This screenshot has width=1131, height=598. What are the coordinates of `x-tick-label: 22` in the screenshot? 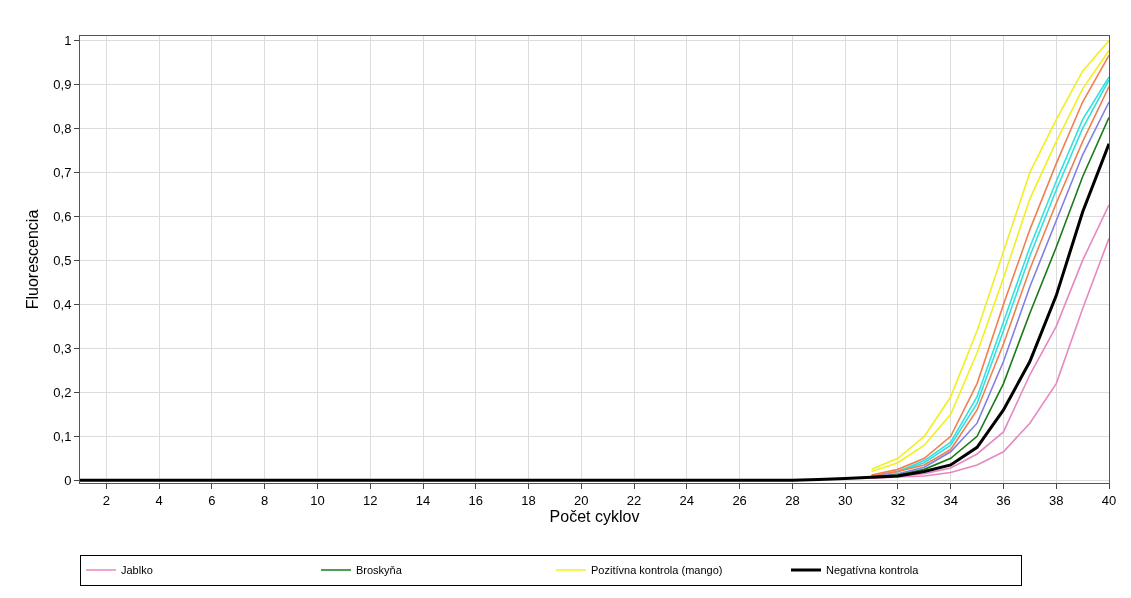 It's located at (634, 500).